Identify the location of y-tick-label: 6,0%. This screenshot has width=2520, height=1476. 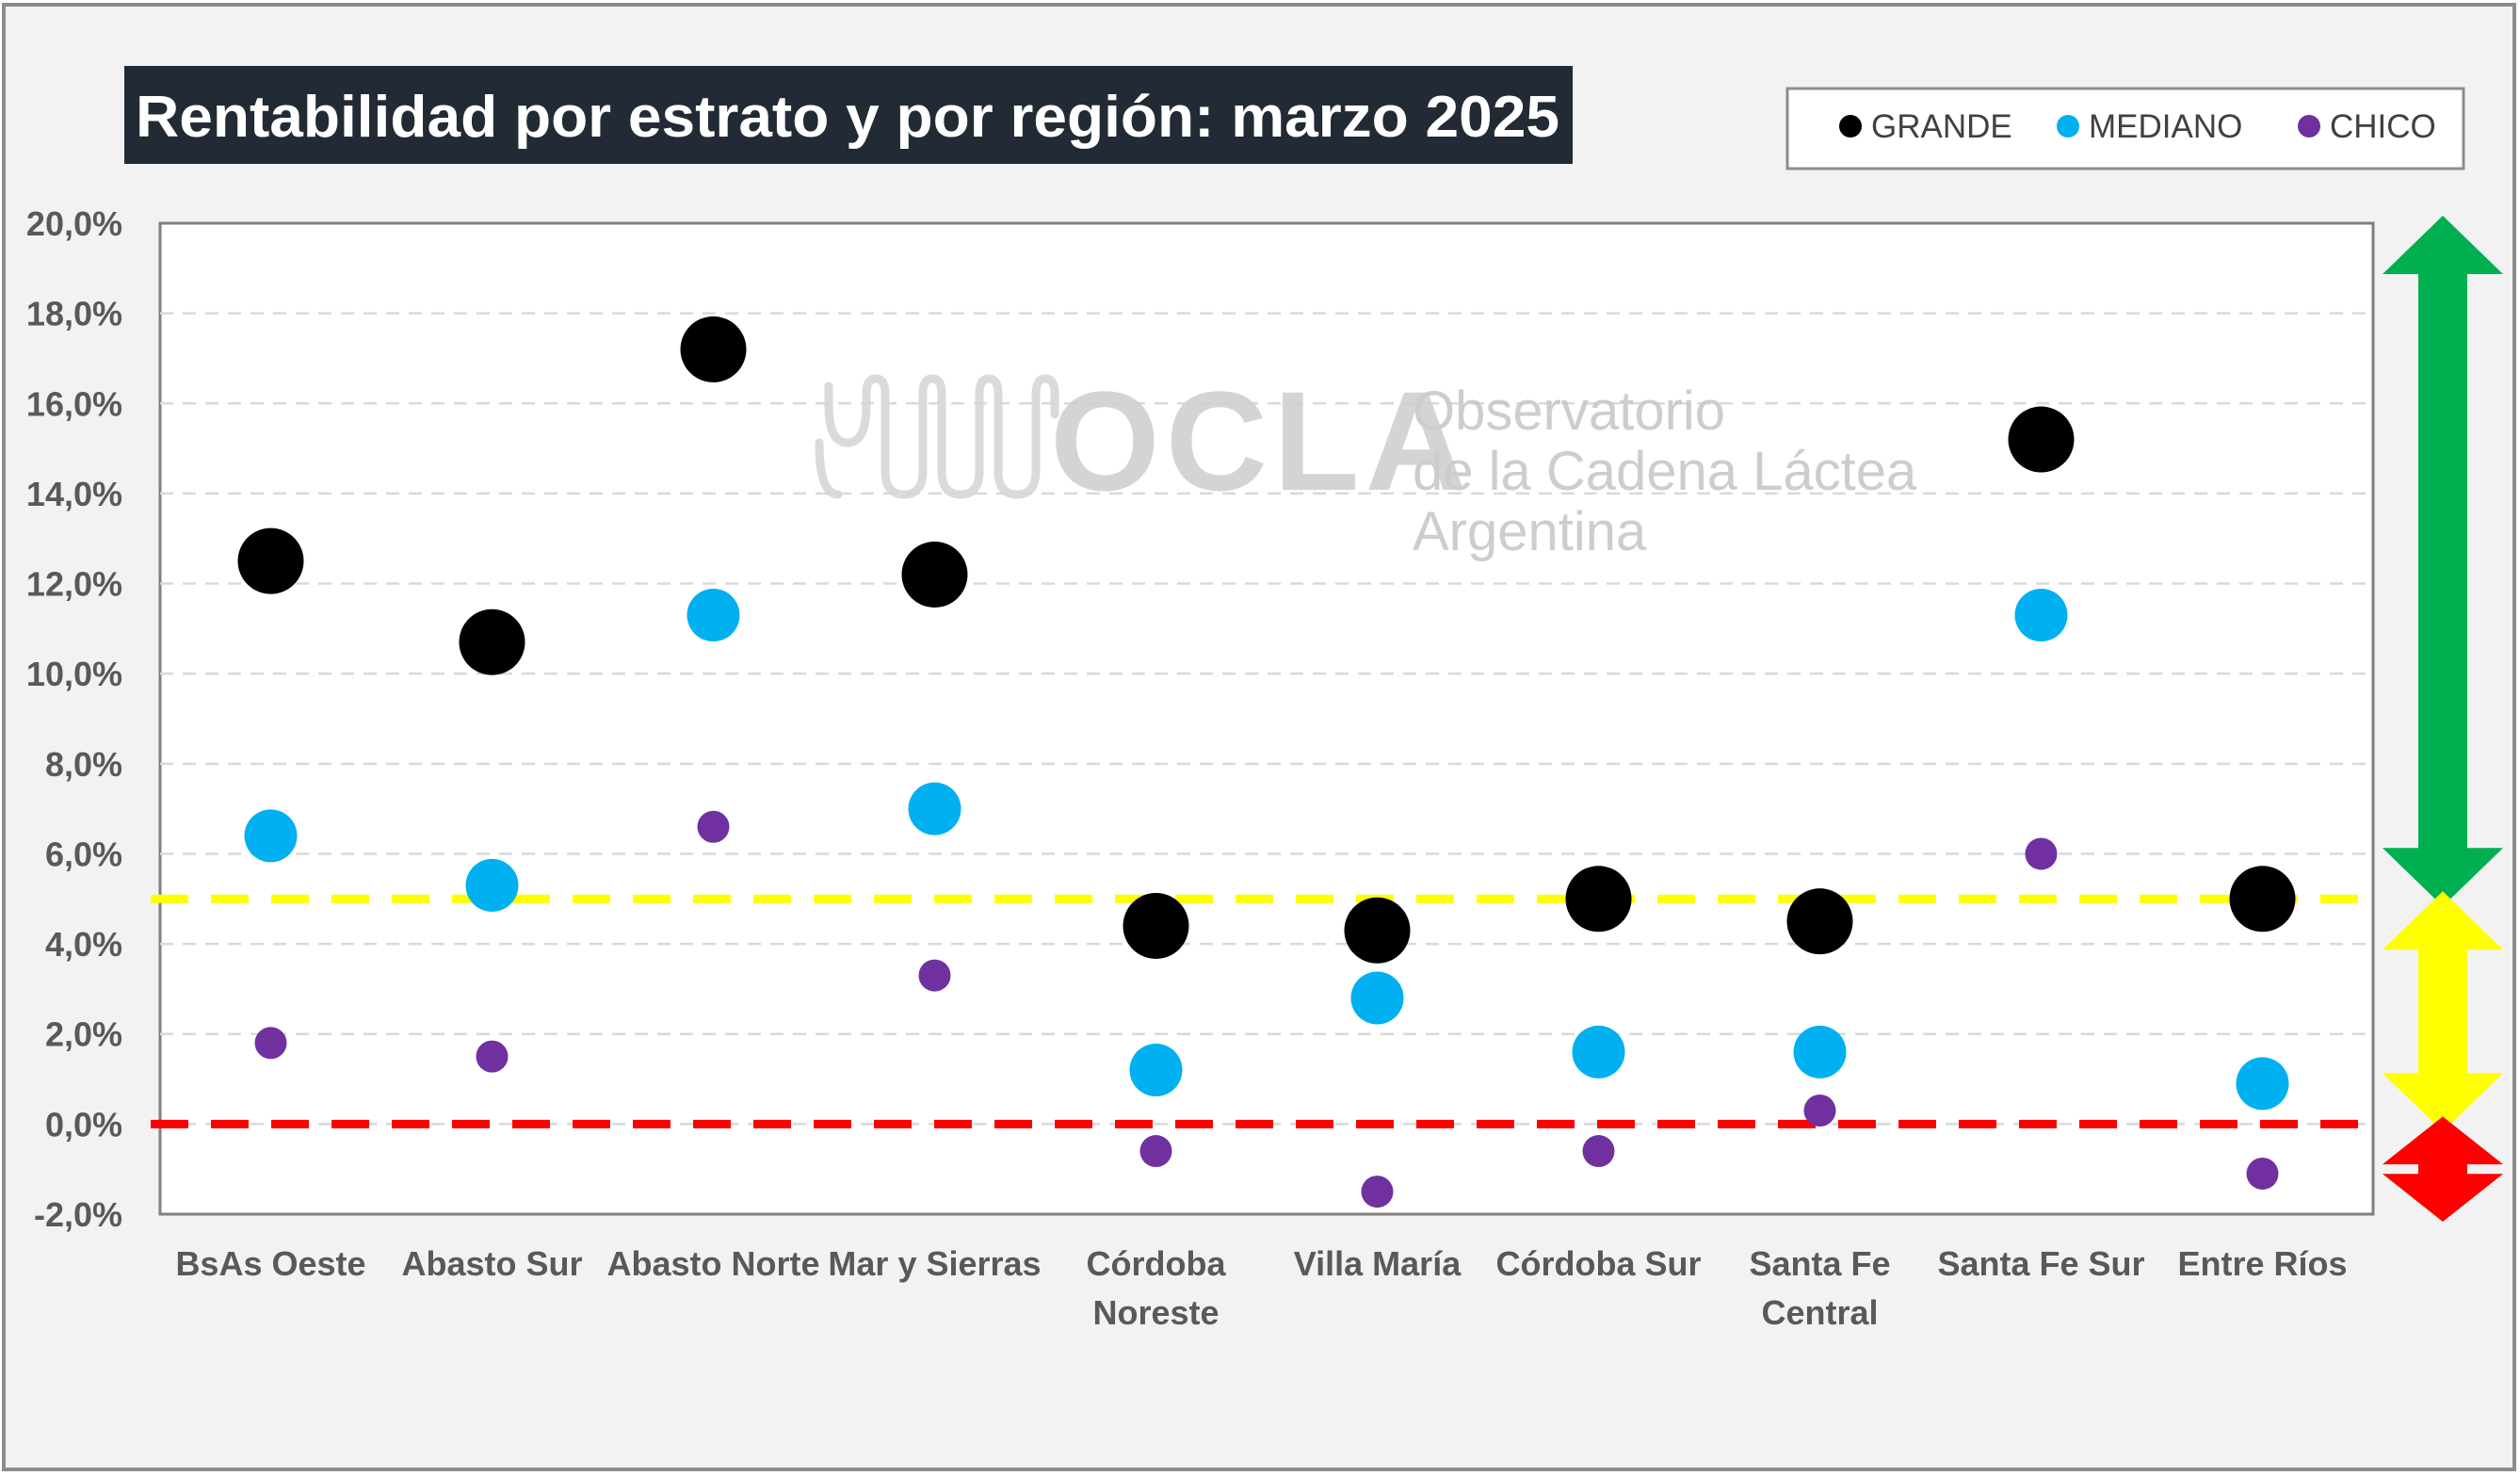
(83, 854).